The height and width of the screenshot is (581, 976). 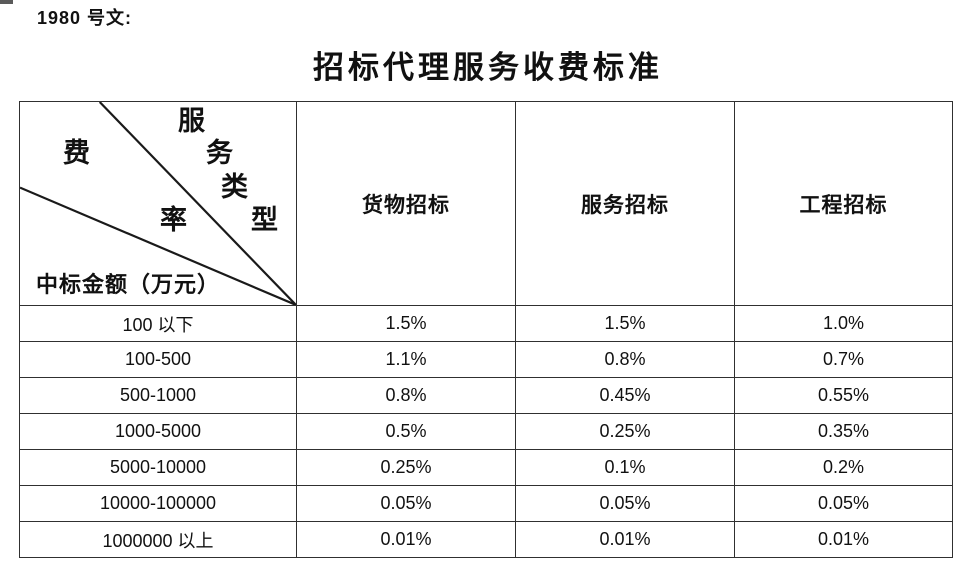 I want to click on table-row: 500-1000 0.8% 0.45% 0.55%, so click(x=486, y=395).